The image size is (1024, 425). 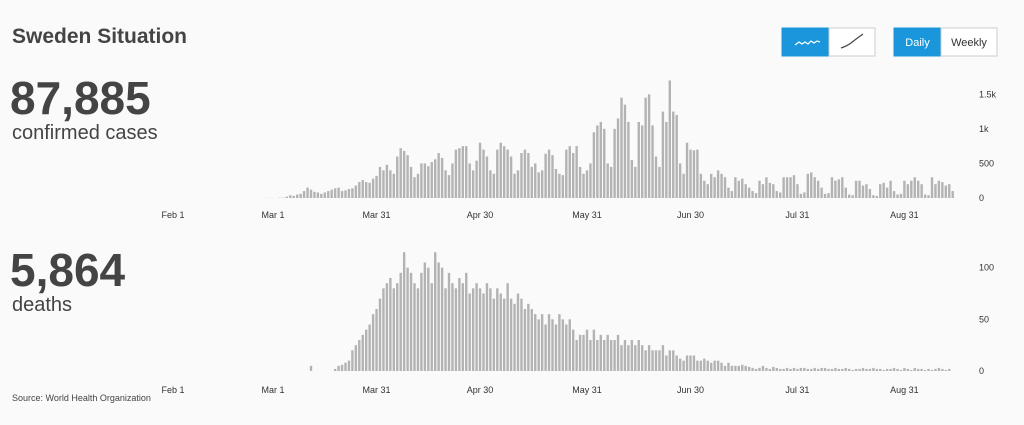 I want to click on x-tick-label: May 31, so click(x=587, y=215).